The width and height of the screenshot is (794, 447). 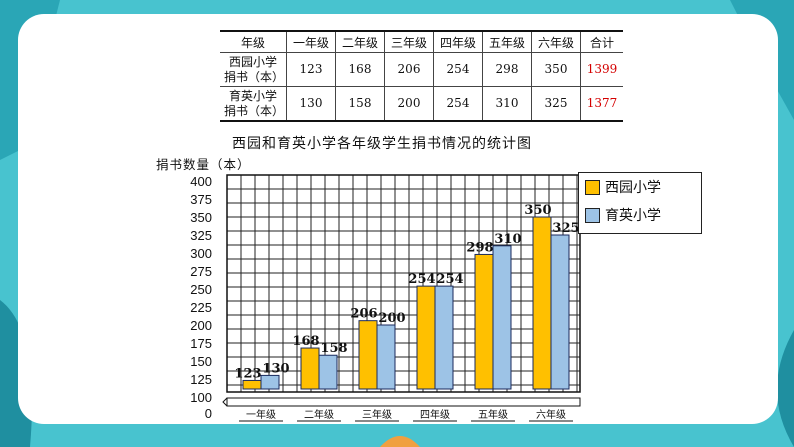 What do you see at coordinates (201, 343) in the screenshot?
I see `y-tick-label: 175` at bounding box center [201, 343].